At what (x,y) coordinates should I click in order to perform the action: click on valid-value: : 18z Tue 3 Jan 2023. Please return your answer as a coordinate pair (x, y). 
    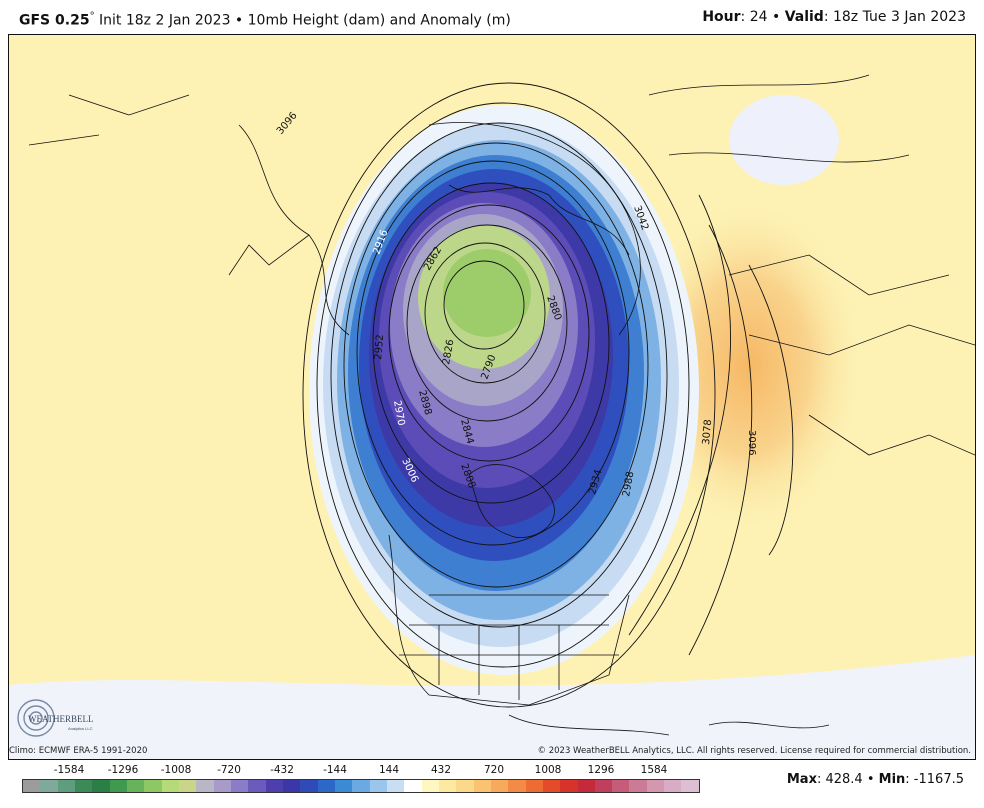
    Looking at the image, I should click on (894, 17).